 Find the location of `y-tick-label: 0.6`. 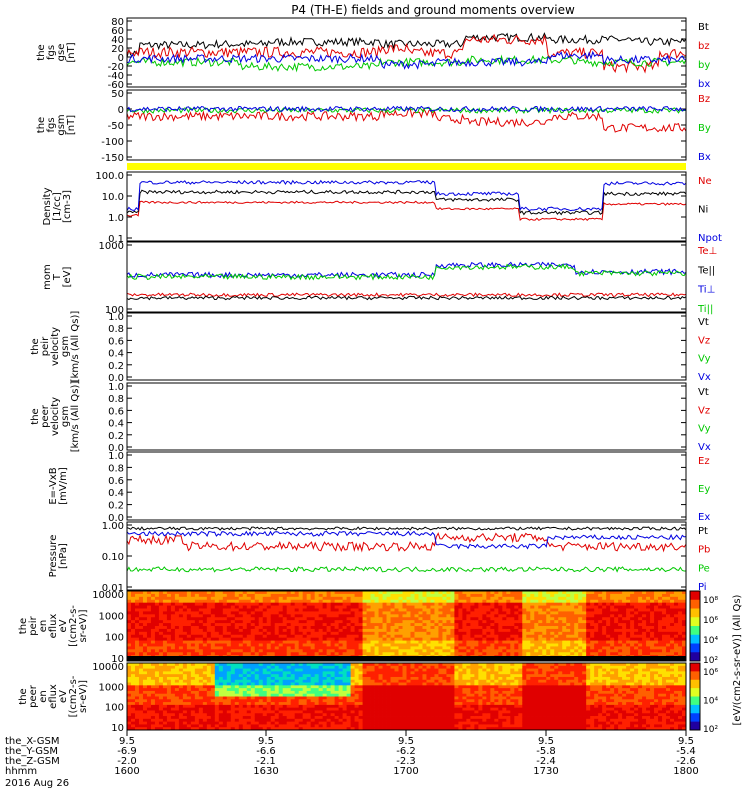

y-tick-label: 0.6 is located at coordinates (116, 411).